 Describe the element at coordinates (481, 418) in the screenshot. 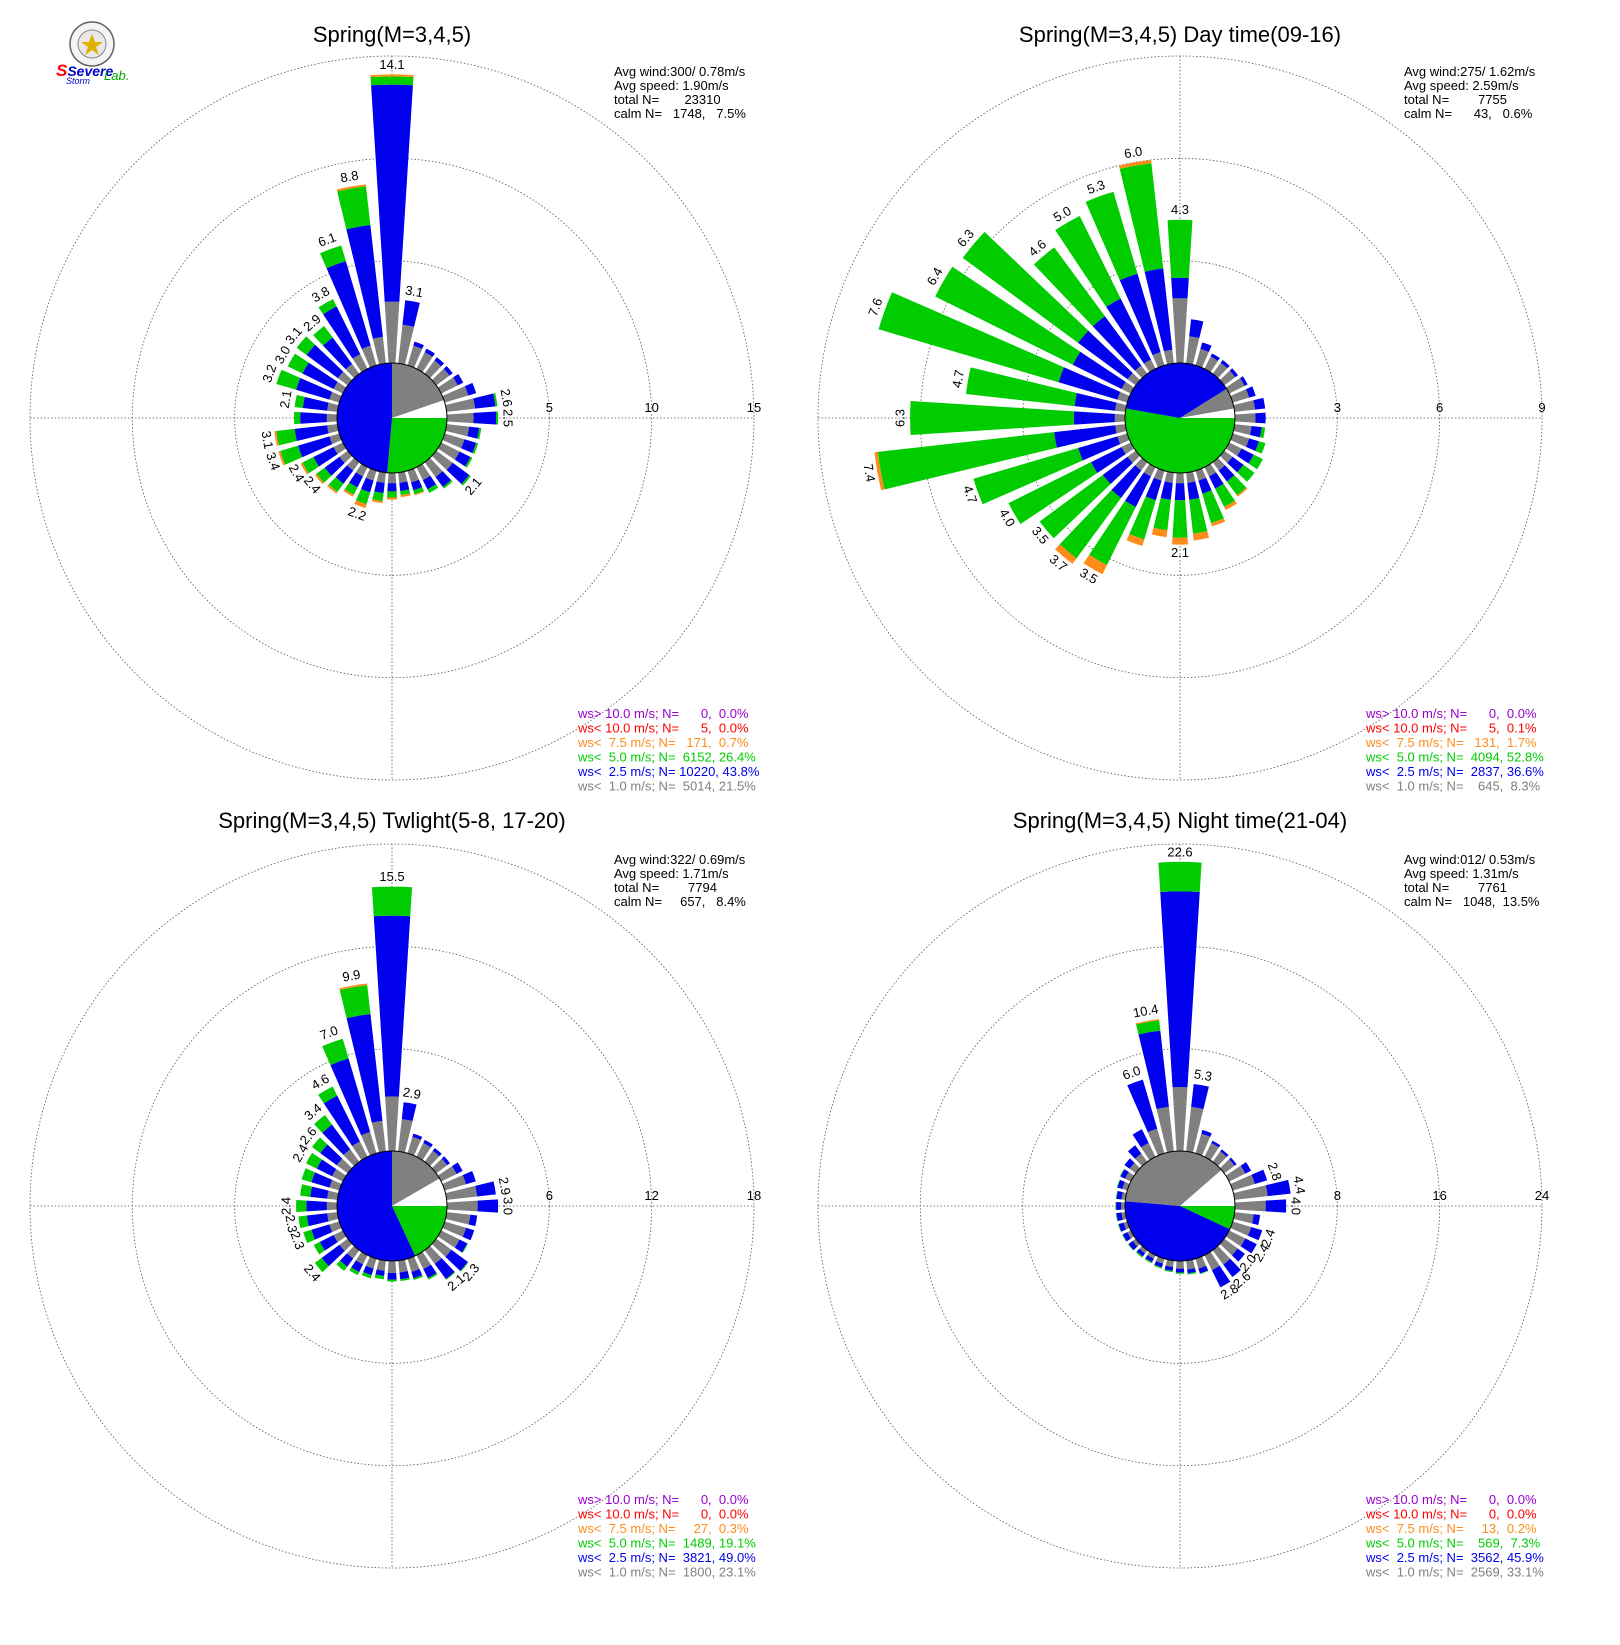

I see `wind-bar-90: 2.5` at that location.